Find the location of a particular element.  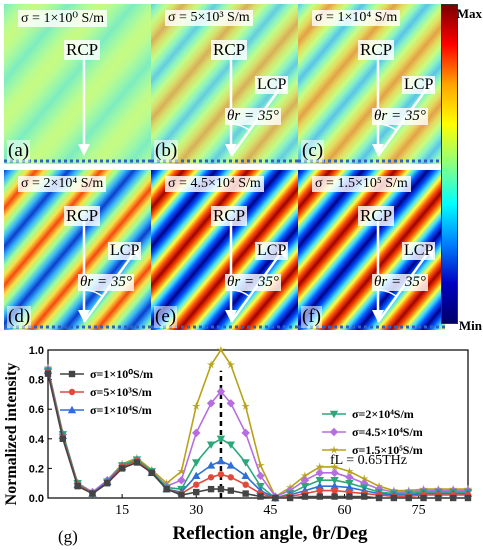

legend-entry: σ=1.5×10⁵S/m is located at coordinates (372, 450).